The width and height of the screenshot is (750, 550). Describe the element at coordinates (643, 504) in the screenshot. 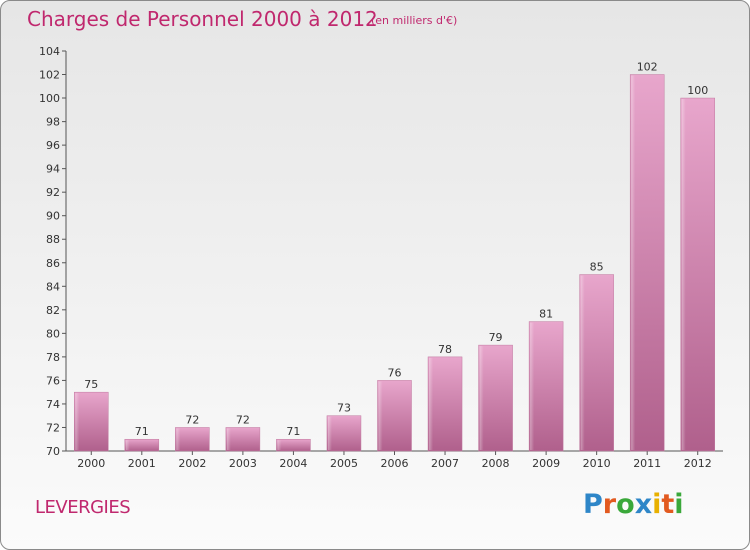

I see `logo-letter: x` at that location.